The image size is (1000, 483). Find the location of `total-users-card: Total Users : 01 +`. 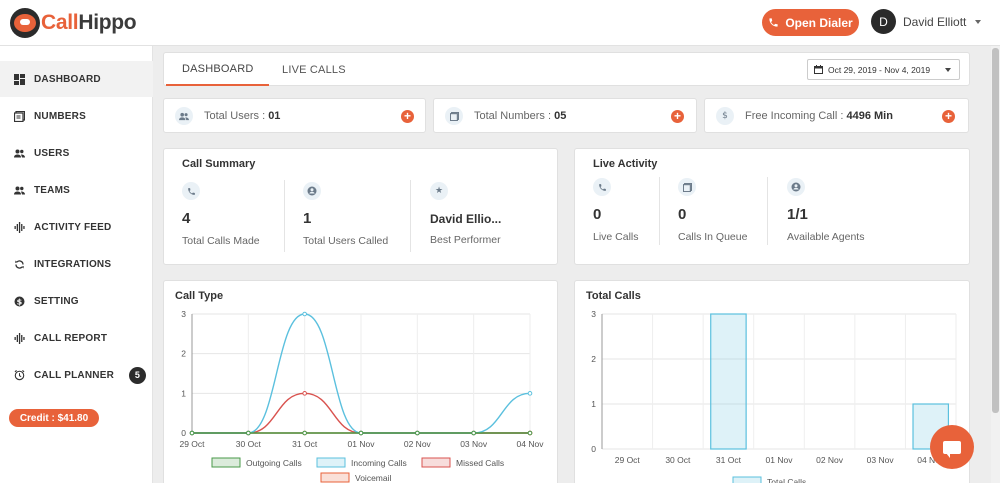

total-users-card: Total Users : 01 + is located at coordinates (294, 115).